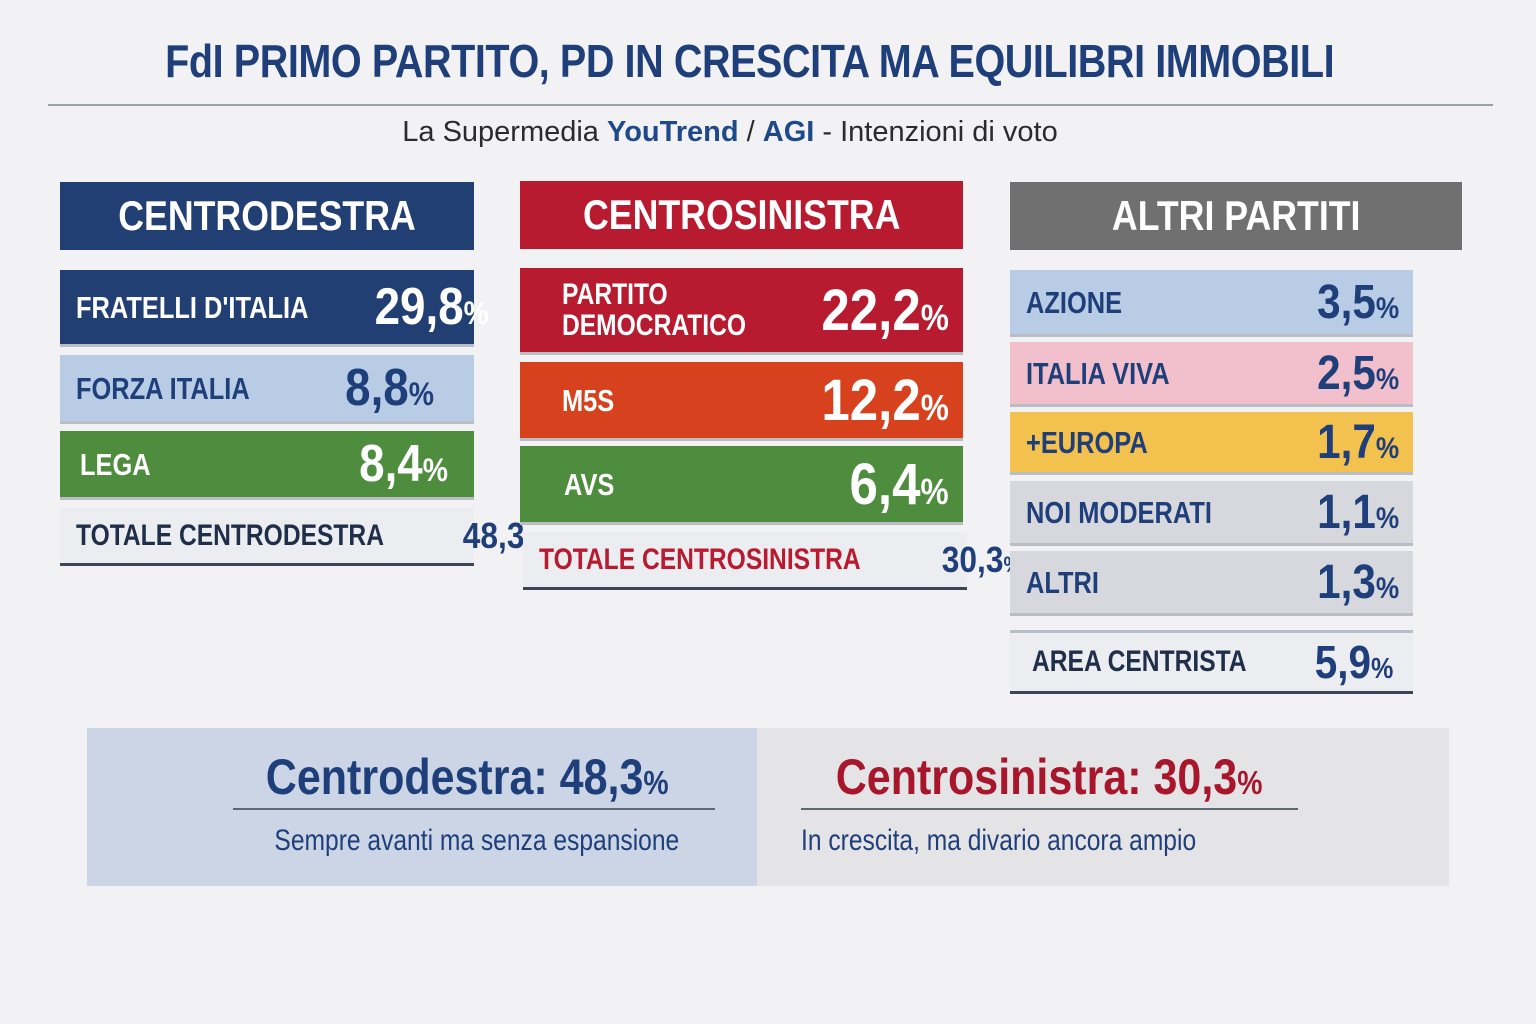 This screenshot has height=1024, width=1536. What do you see at coordinates (432, 307) in the screenshot?
I see `party-value: 29,8%` at bounding box center [432, 307].